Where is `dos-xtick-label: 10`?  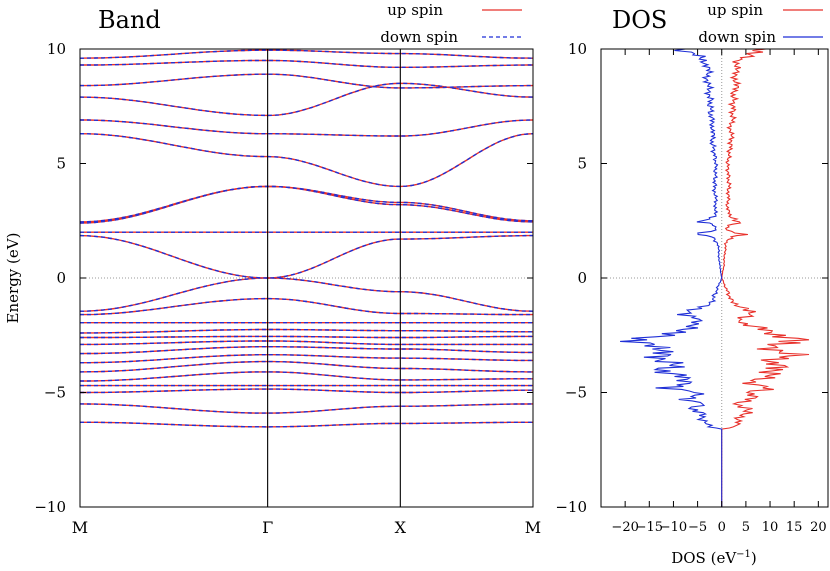
dos-xtick-label: 10 is located at coordinates (770, 527).